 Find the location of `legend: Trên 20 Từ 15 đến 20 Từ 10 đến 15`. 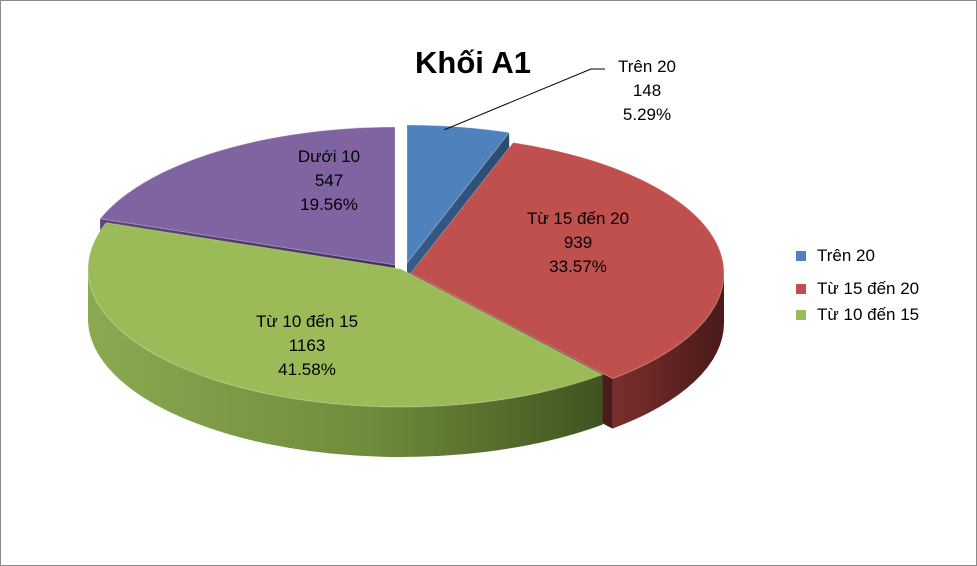

legend: Trên 20 Từ 15 đến 20 Từ 10 đến 15 is located at coordinates (861, 285).